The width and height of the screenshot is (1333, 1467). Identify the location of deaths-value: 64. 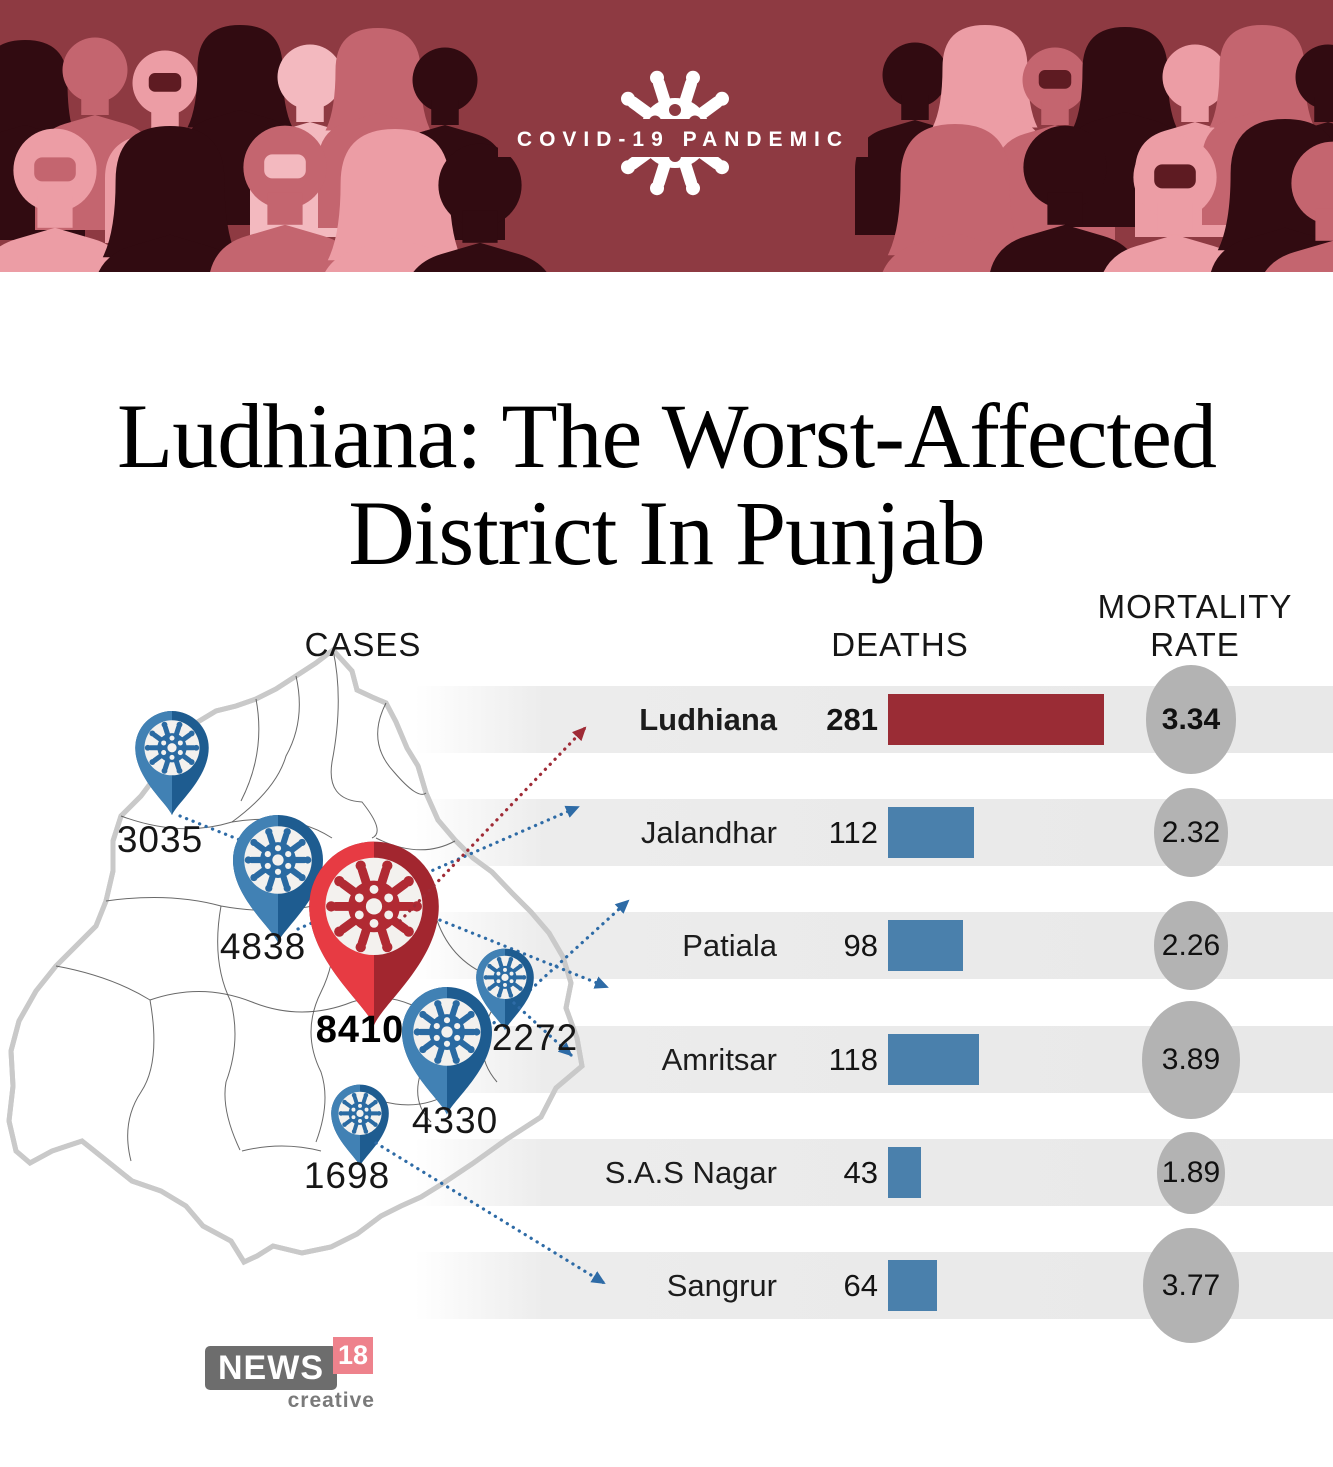
(860, 1285).